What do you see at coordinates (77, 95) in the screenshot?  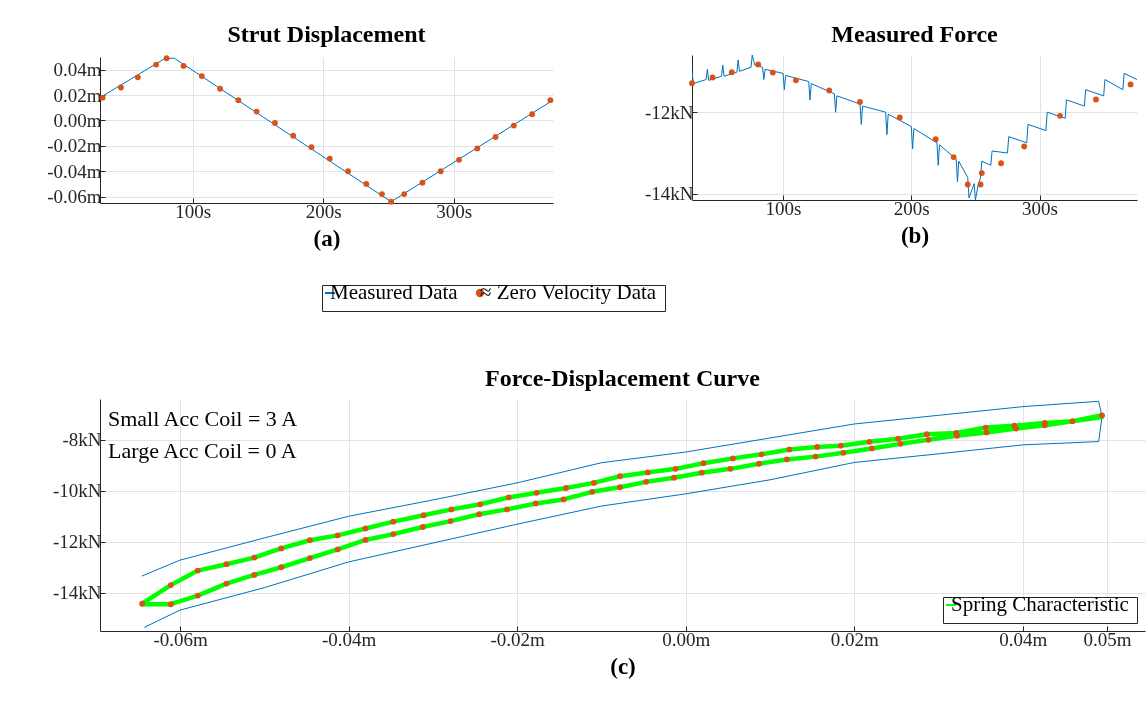 I see `y-tick-label: 0.02m` at bounding box center [77, 95].